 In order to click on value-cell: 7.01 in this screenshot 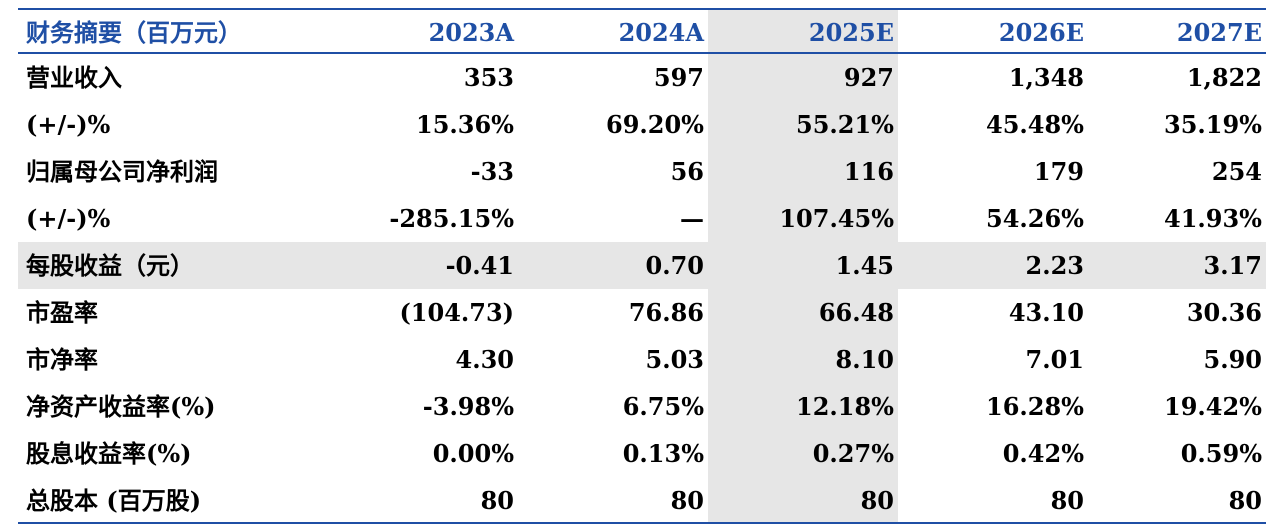, I will do `click(1054, 359)`.